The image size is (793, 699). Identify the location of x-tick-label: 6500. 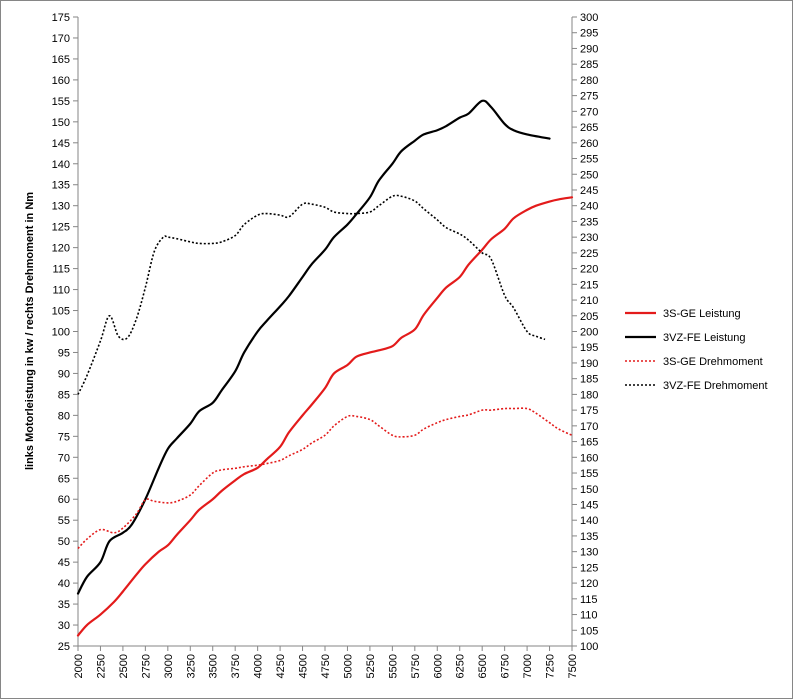
(483, 666).